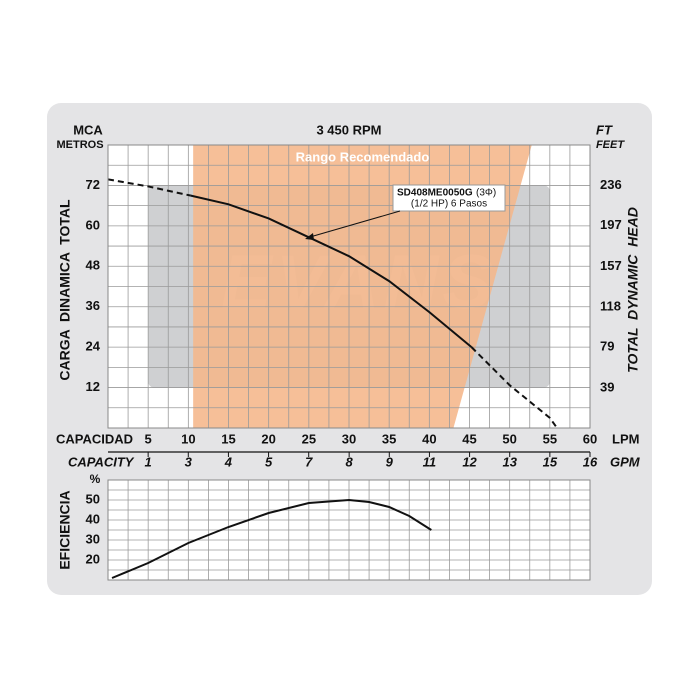 The height and width of the screenshot is (700, 700). What do you see at coordinates (101, 461) in the screenshot?
I see `x2-axis-label: CAPACITY` at bounding box center [101, 461].